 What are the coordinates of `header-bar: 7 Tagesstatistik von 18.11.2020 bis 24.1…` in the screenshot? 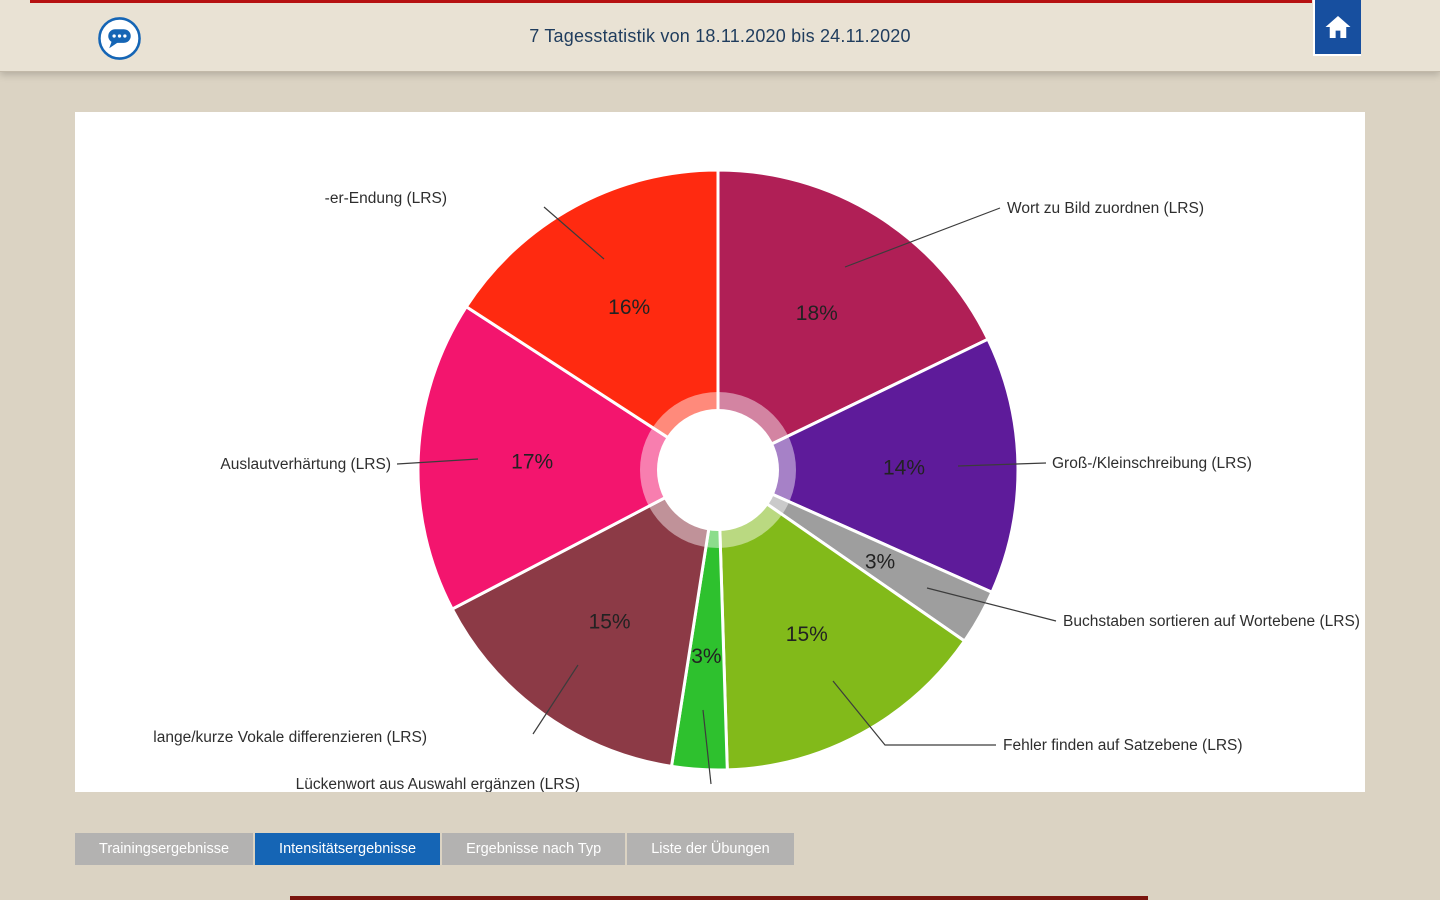 It's located at (720, 36).